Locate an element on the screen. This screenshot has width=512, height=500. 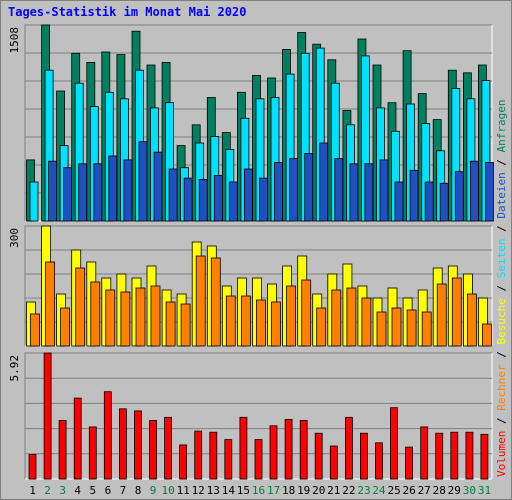
x-tick-label-28: 28 is located at coordinates (439, 490).